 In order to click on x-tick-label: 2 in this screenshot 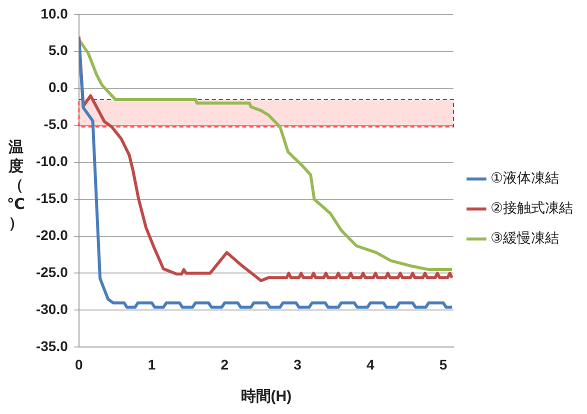, I will do `click(224, 364)`.